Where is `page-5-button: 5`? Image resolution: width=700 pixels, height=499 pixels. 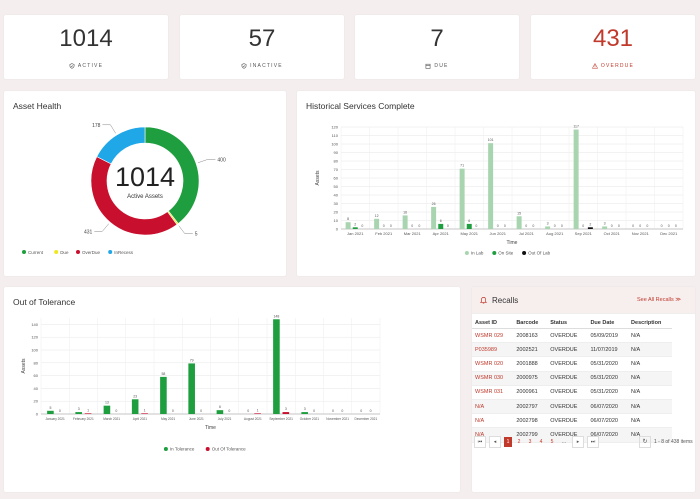 page-5-button: 5 is located at coordinates (552, 442).